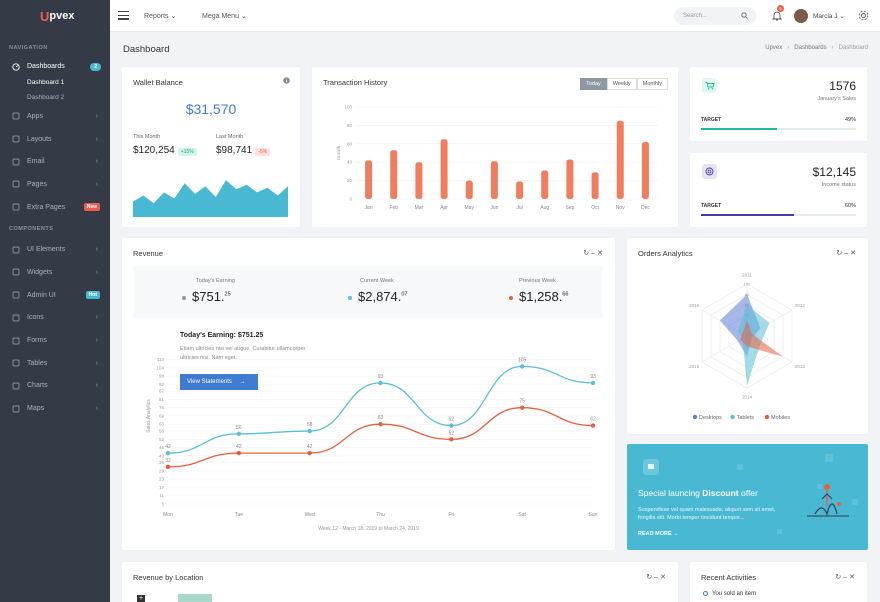 This screenshot has width=880, height=602. I want to click on menu-toggle-icon, so click(123, 16).